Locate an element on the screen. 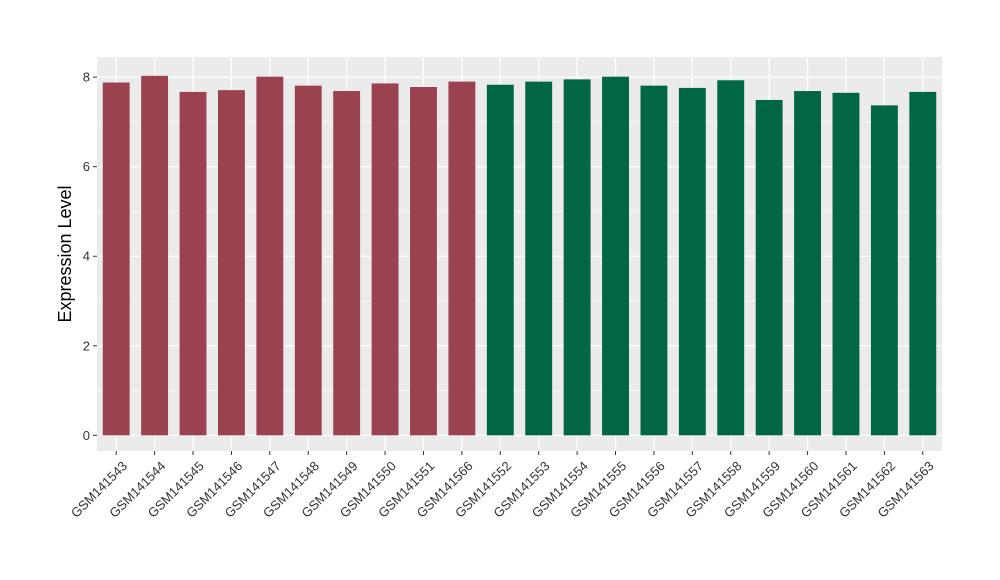 Image resolution: width=1000 pixels, height=580 pixels. y-tick-label: 6 is located at coordinates (86, 166).